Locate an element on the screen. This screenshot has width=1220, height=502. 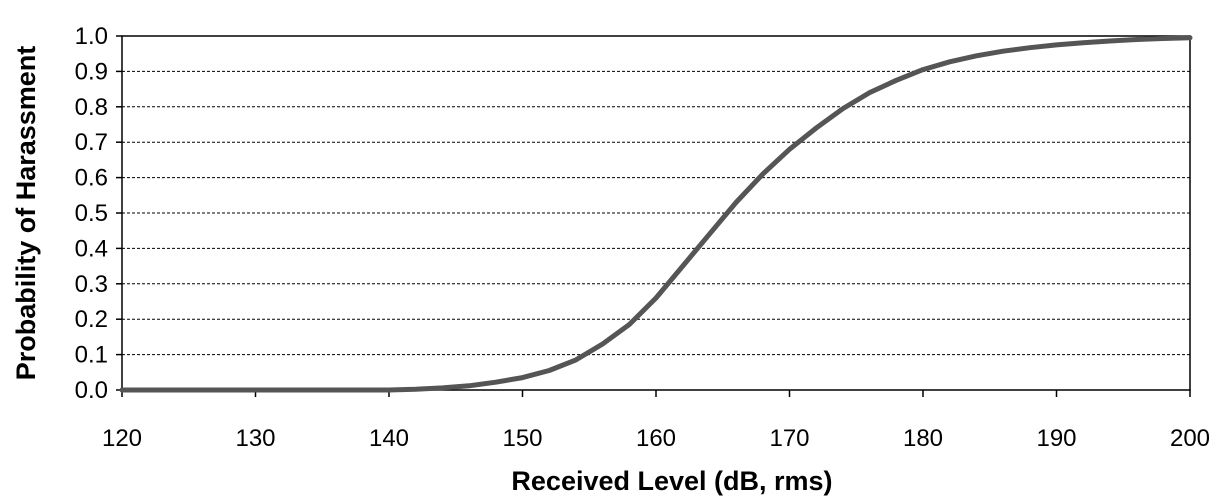
y-tick-label-0: 0.0 is located at coordinates (91, 390).